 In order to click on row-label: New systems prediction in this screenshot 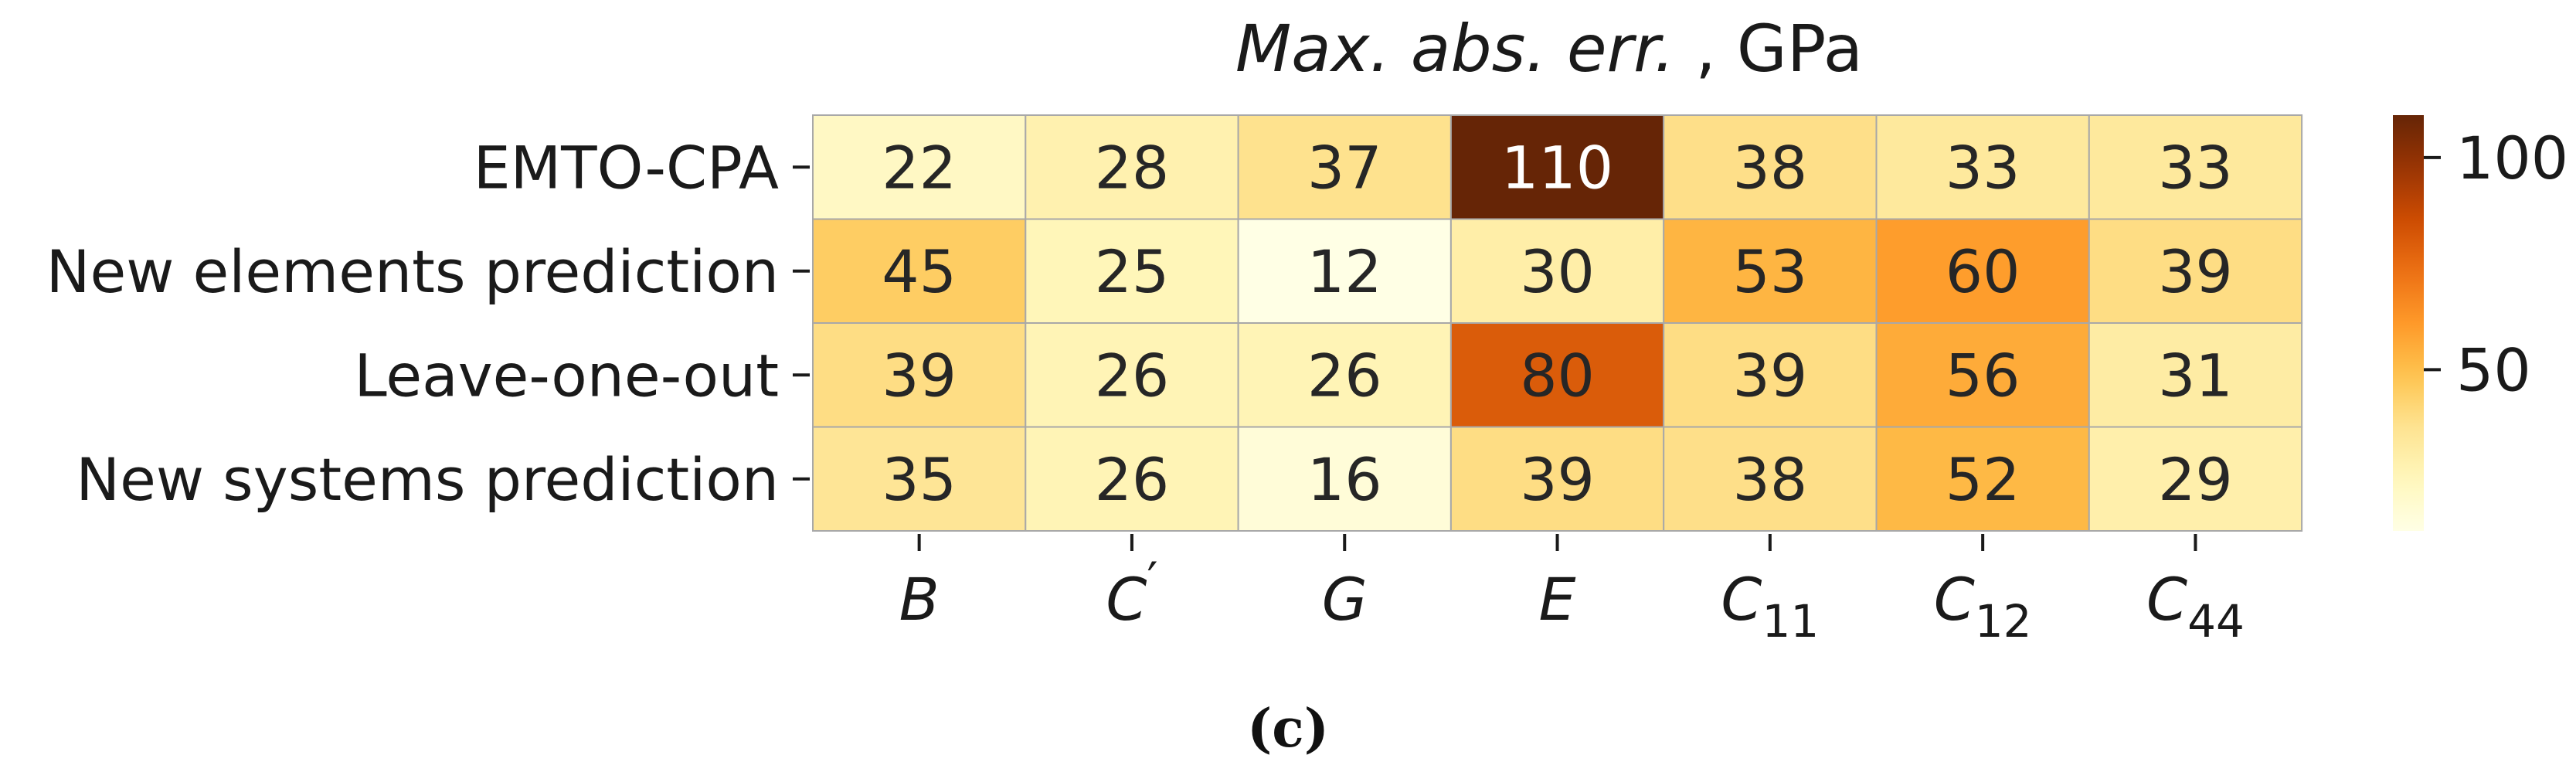, I will do `click(427, 479)`.